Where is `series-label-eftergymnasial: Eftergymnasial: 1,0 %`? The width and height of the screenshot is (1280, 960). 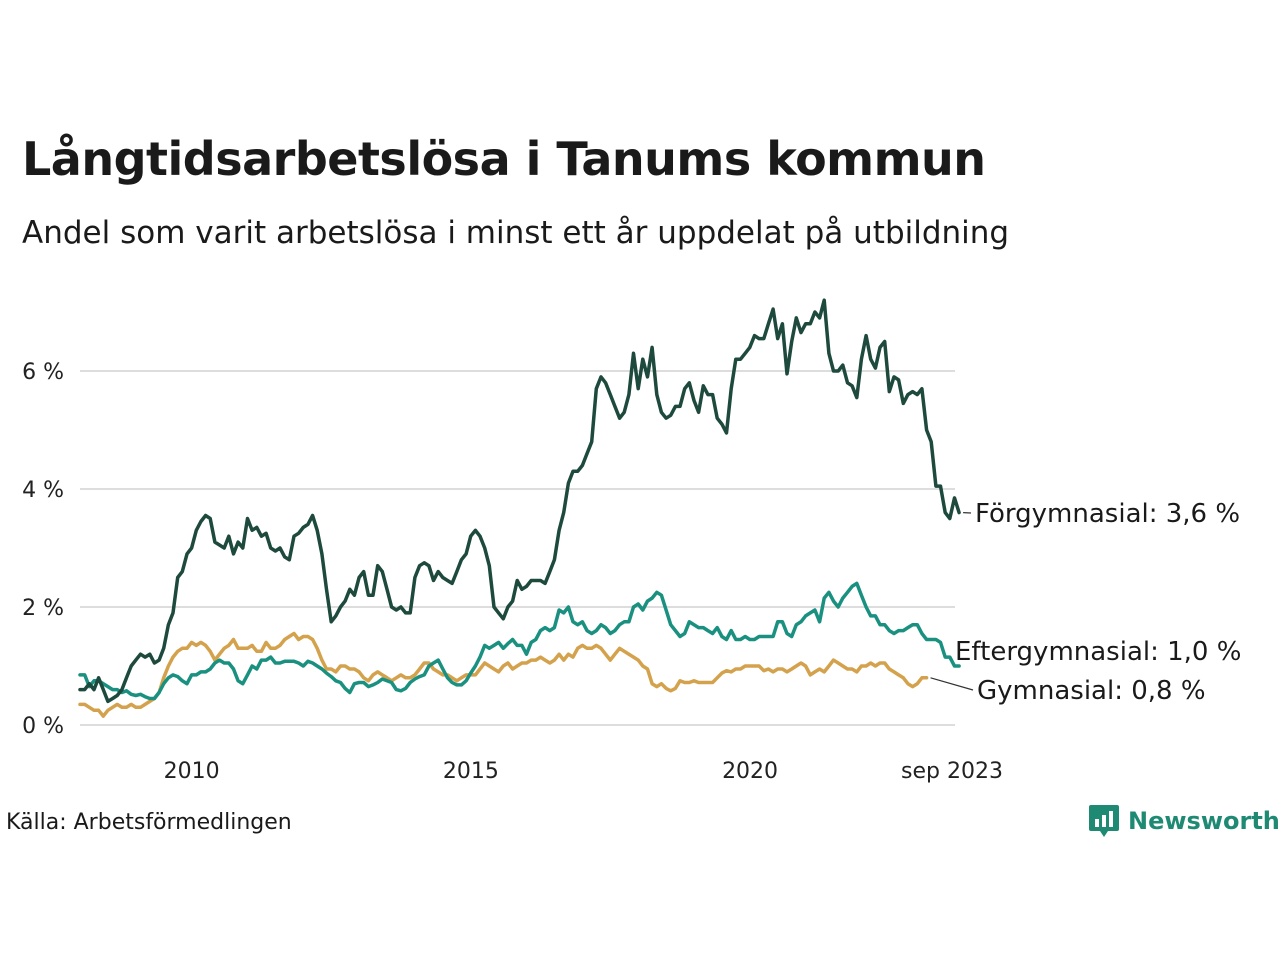 series-label-eftergymnasial: Eftergymnasial: 1,0 % is located at coordinates (1098, 652).